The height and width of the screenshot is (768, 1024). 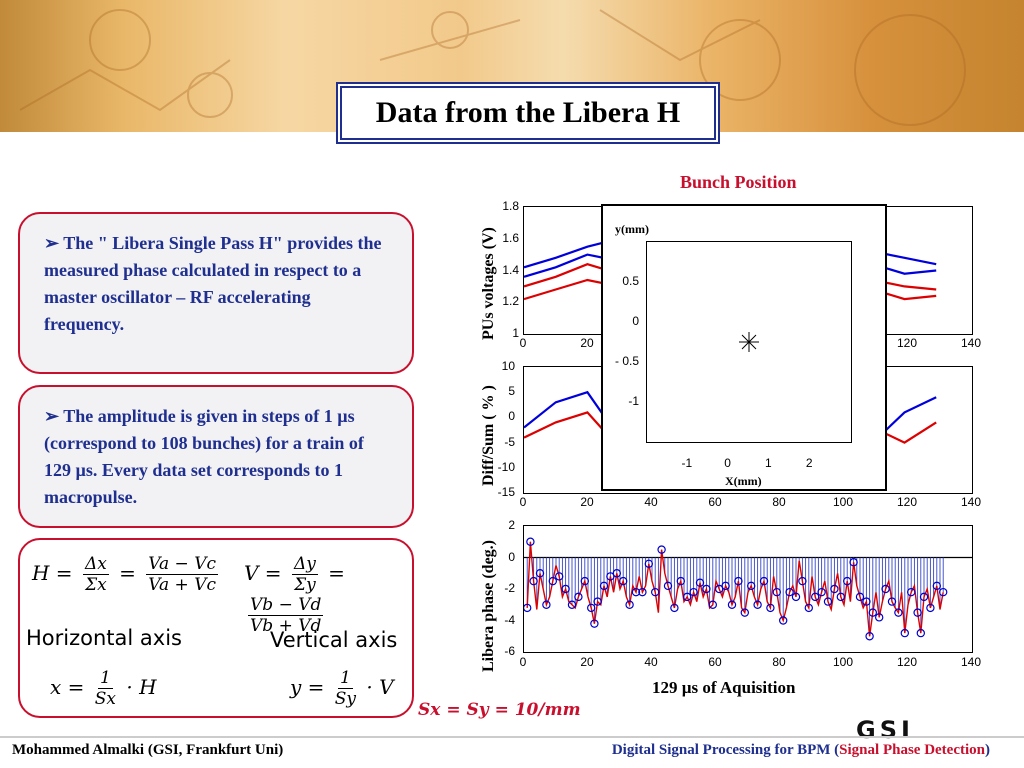 What do you see at coordinates (626, 361) in the screenshot?
I see `inset-ytick-2: - 0.5` at bounding box center [626, 361].